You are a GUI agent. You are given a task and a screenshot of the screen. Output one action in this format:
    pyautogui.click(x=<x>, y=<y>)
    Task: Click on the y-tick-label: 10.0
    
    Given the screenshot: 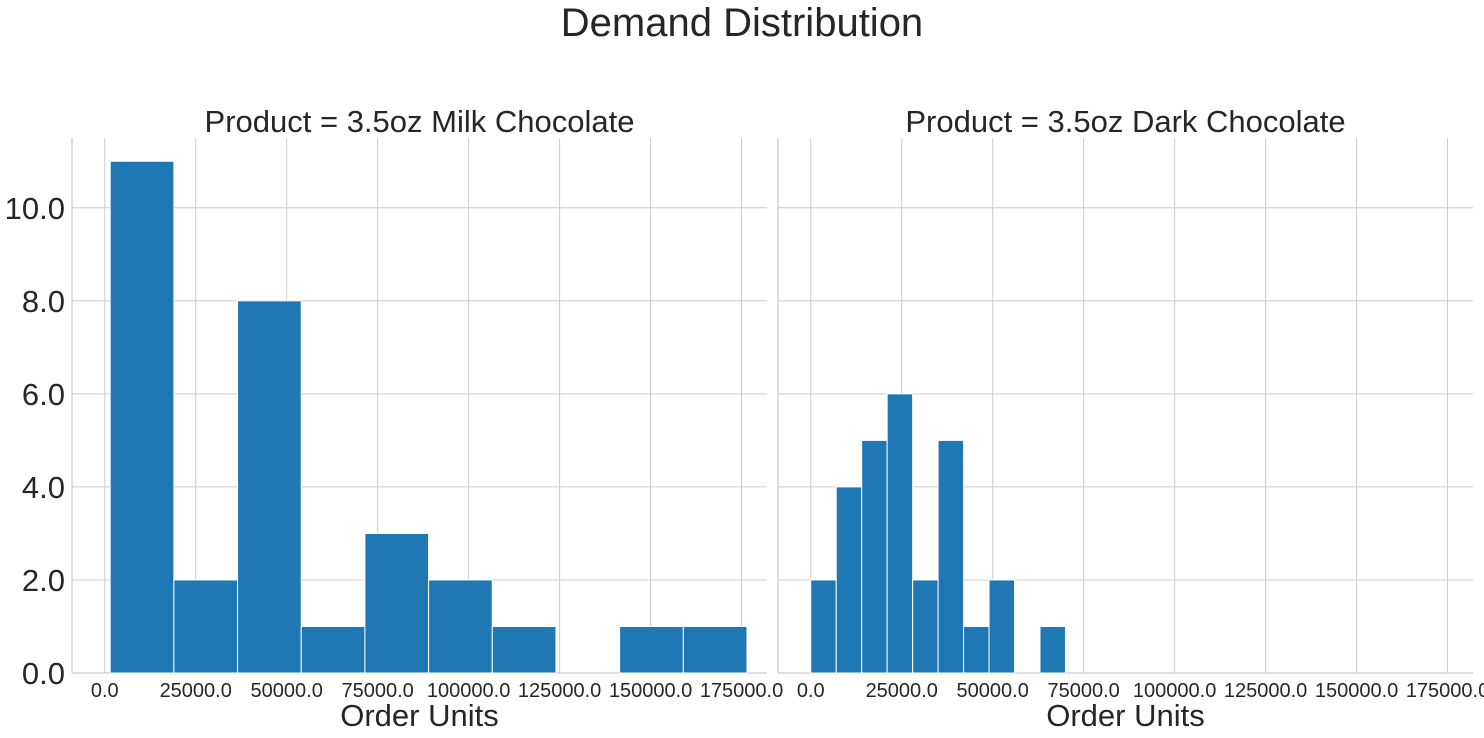 What is the action you would take?
    pyautogui.click(x=35, y=208)
    